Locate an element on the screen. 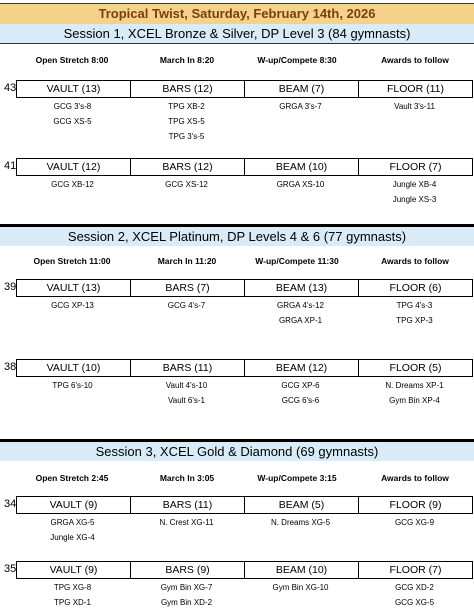  team-entry: Vault 3's-11 is located at coordinates (414, 106).